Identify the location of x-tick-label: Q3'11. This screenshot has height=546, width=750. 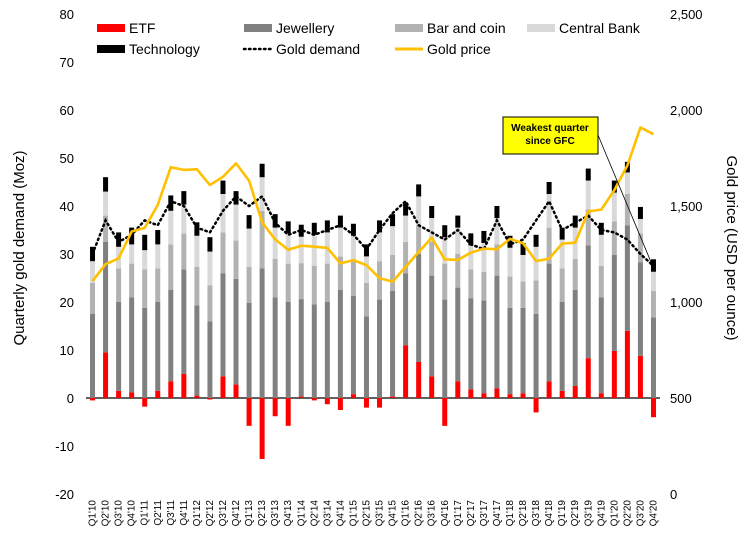
(171, 513).